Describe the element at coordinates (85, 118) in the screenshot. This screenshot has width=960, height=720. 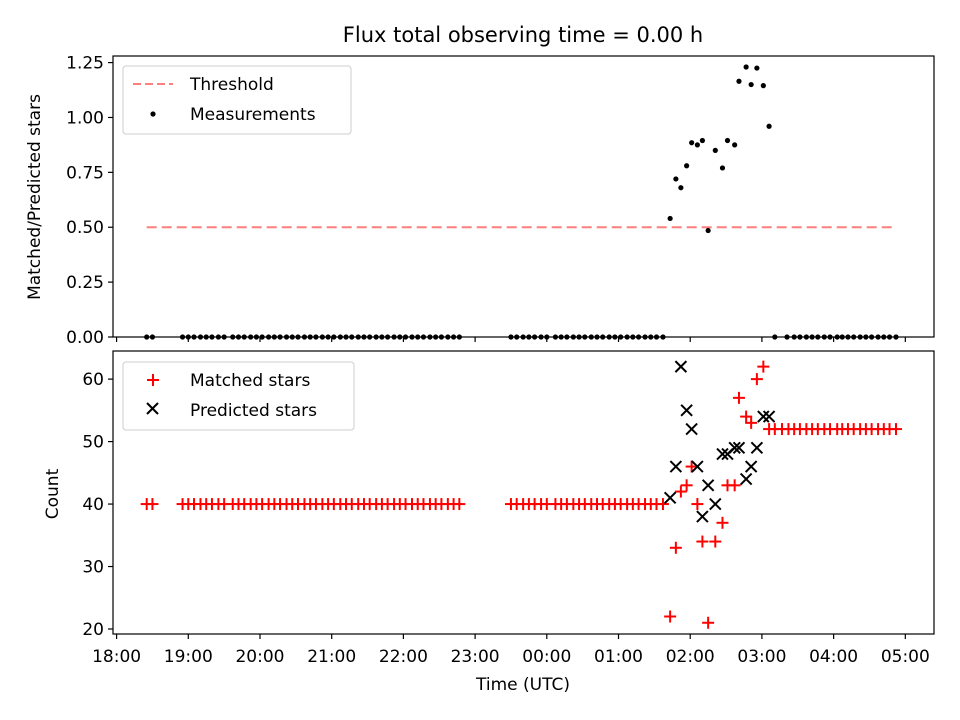
I see `y-tick-label: 1.00` at that location.